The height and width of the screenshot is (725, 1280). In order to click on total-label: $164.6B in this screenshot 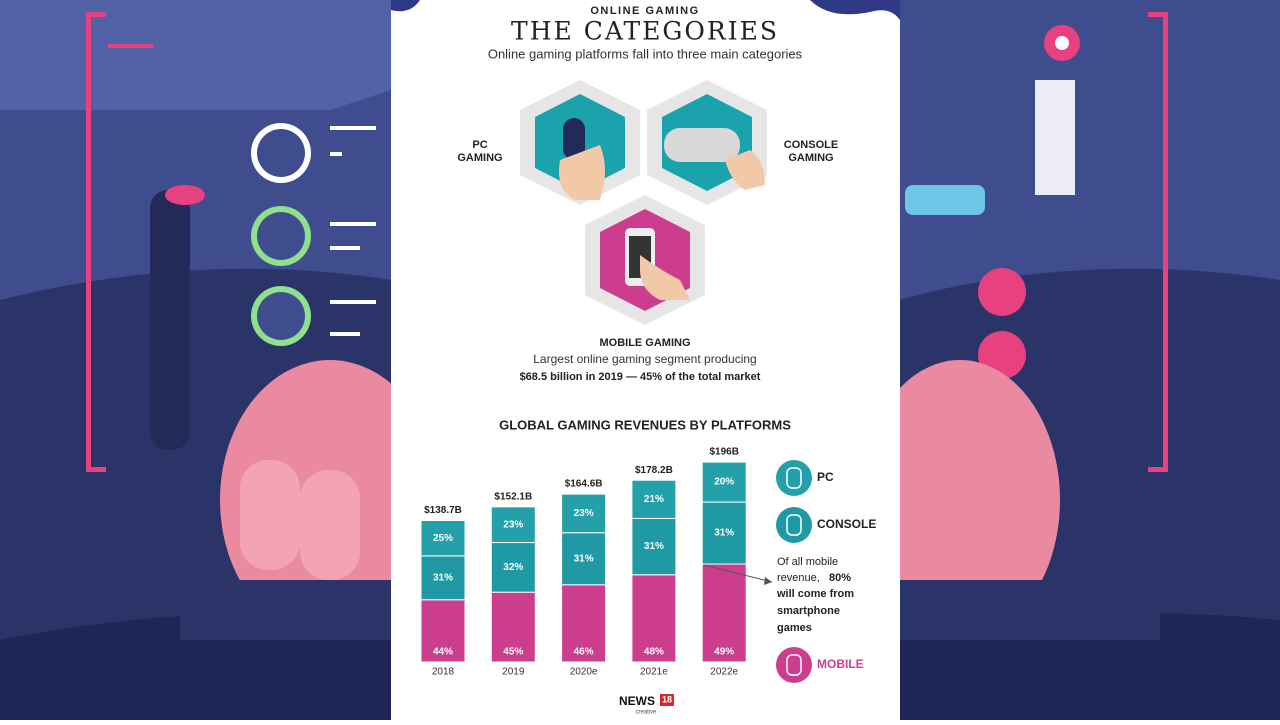, I will do `click(584, 484)`.